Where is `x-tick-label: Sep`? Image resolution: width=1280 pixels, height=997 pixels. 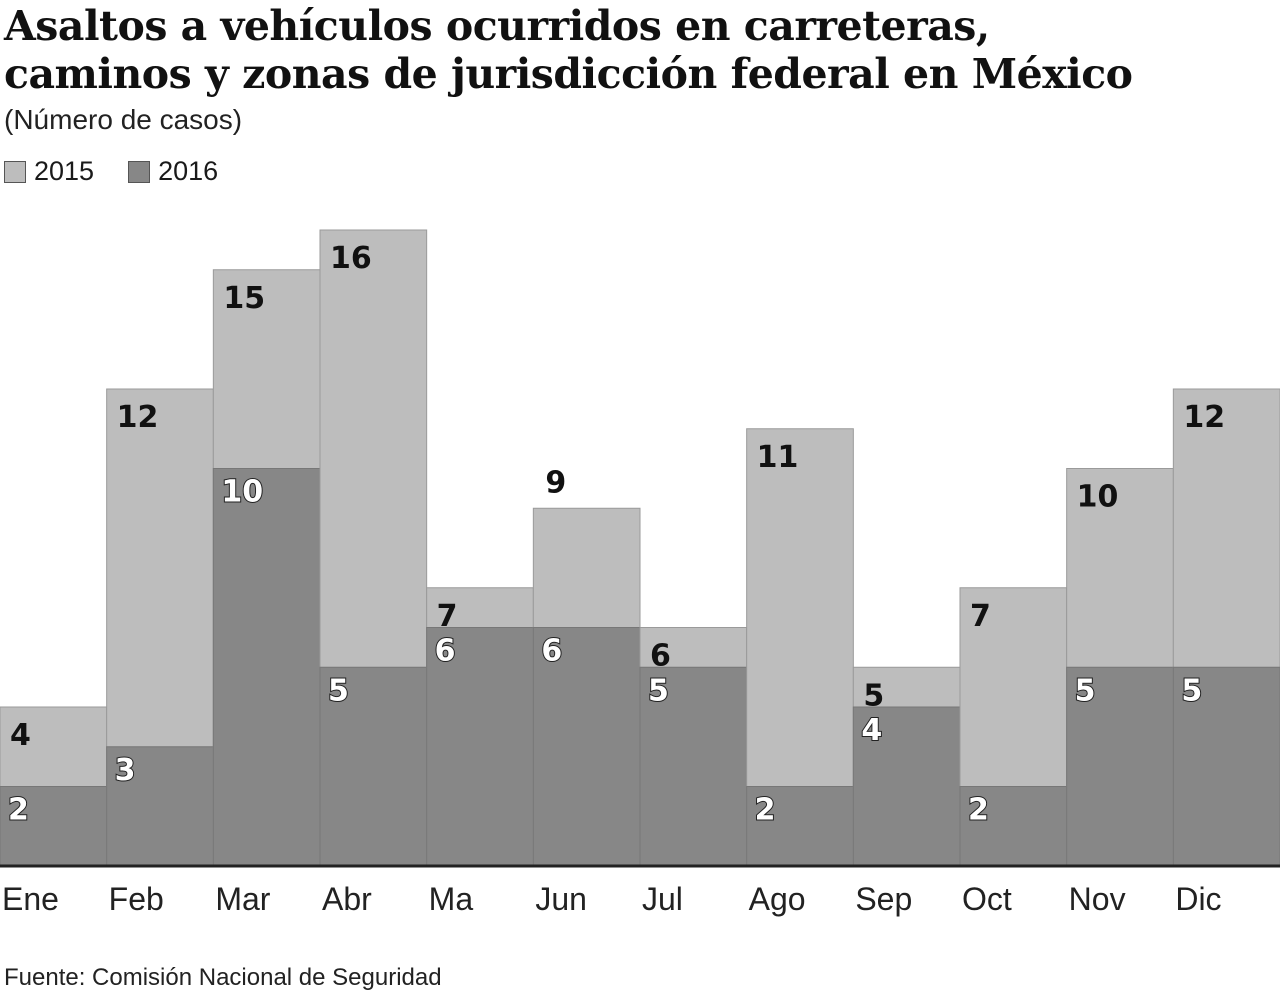
x-tick-label: Sep is located at coordinates (883, 899).